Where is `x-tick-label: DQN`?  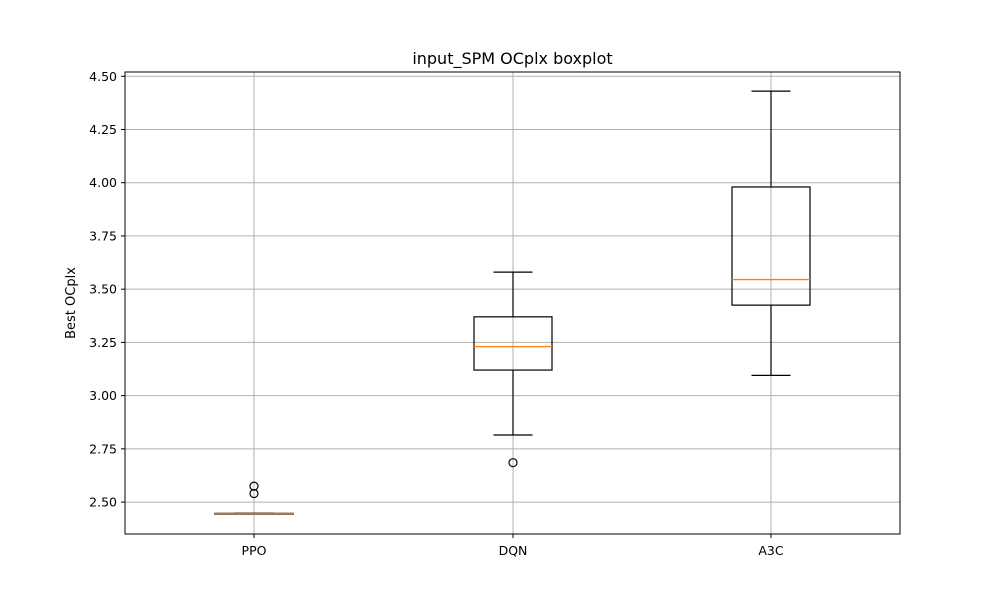
x-tick-label: DQN is located at coordinates (513, 550).